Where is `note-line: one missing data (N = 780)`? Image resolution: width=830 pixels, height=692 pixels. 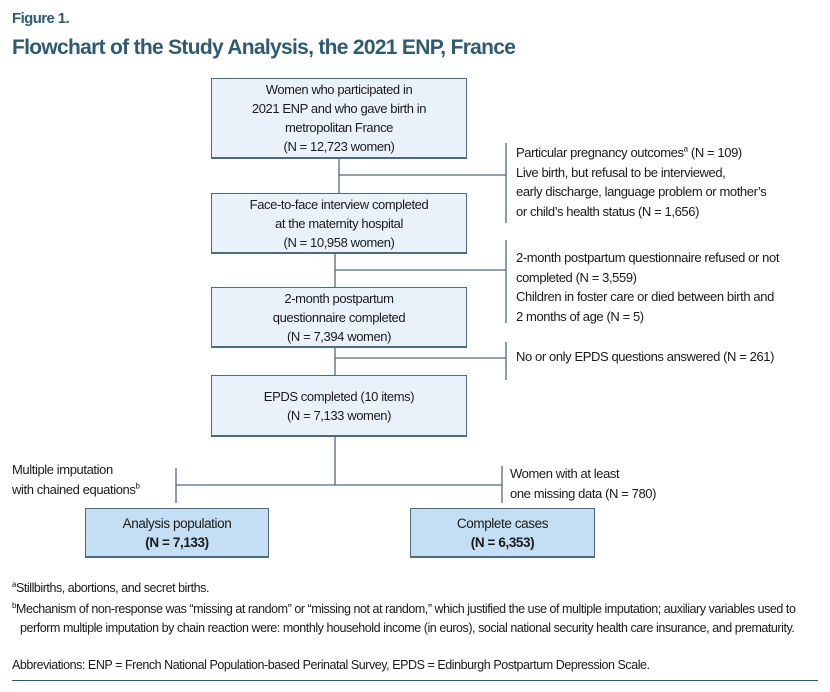 note-line: one missing data (N = 780) is located at coordinates (583, 493).